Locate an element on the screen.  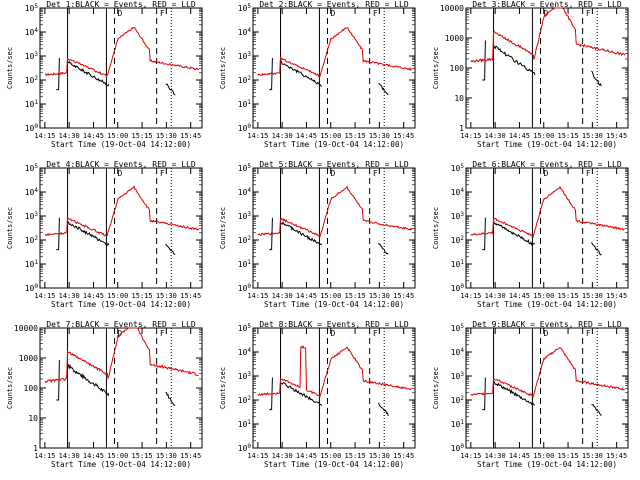
y-tick-label: 1 is located at coordinates (461, 128).